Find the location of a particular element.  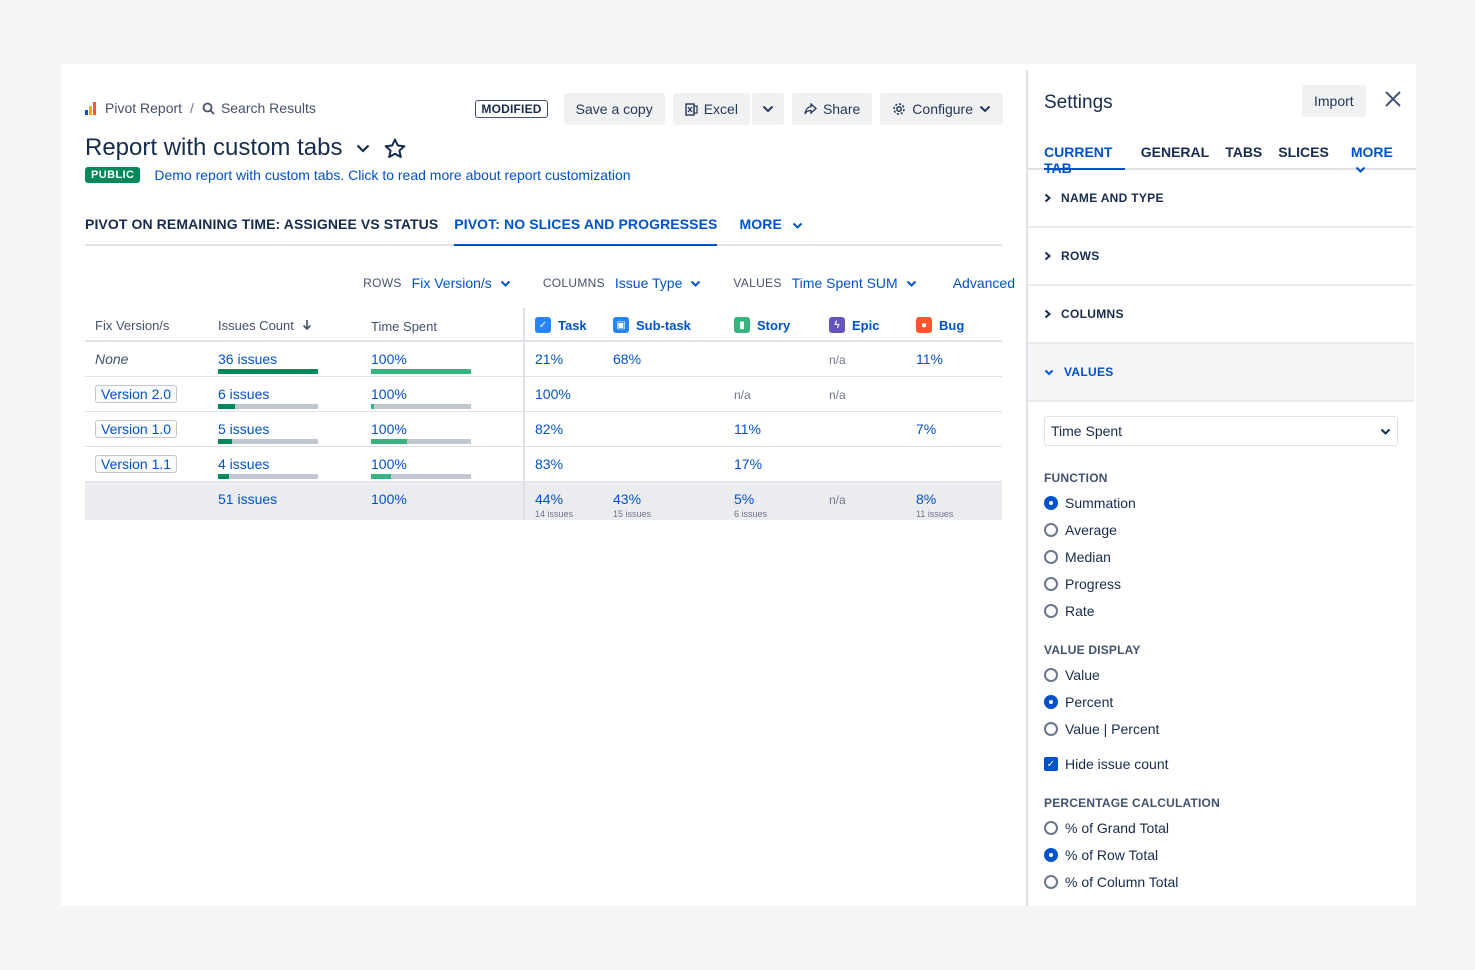

tab-slices: SLICES is located at coordinates (1303, 152).